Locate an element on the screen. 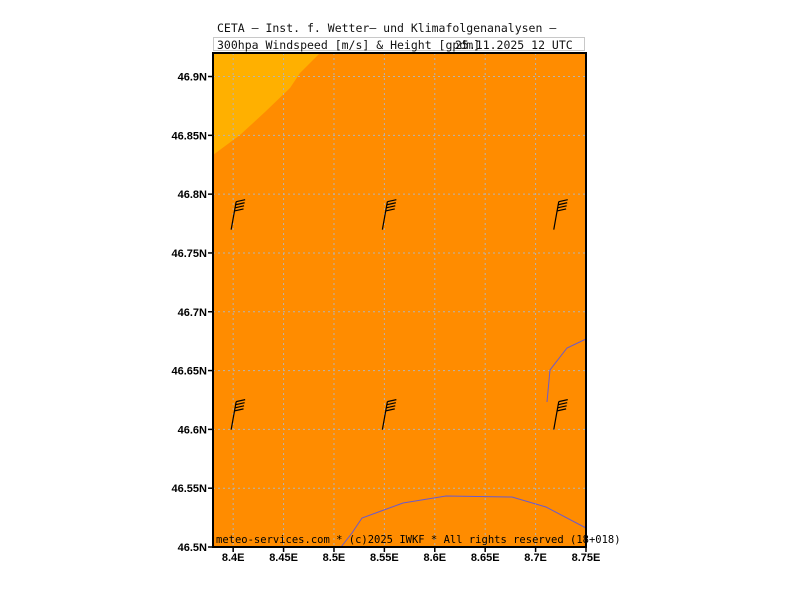  lon-tick-label: 8.55E is located at coordinates (384, 558).